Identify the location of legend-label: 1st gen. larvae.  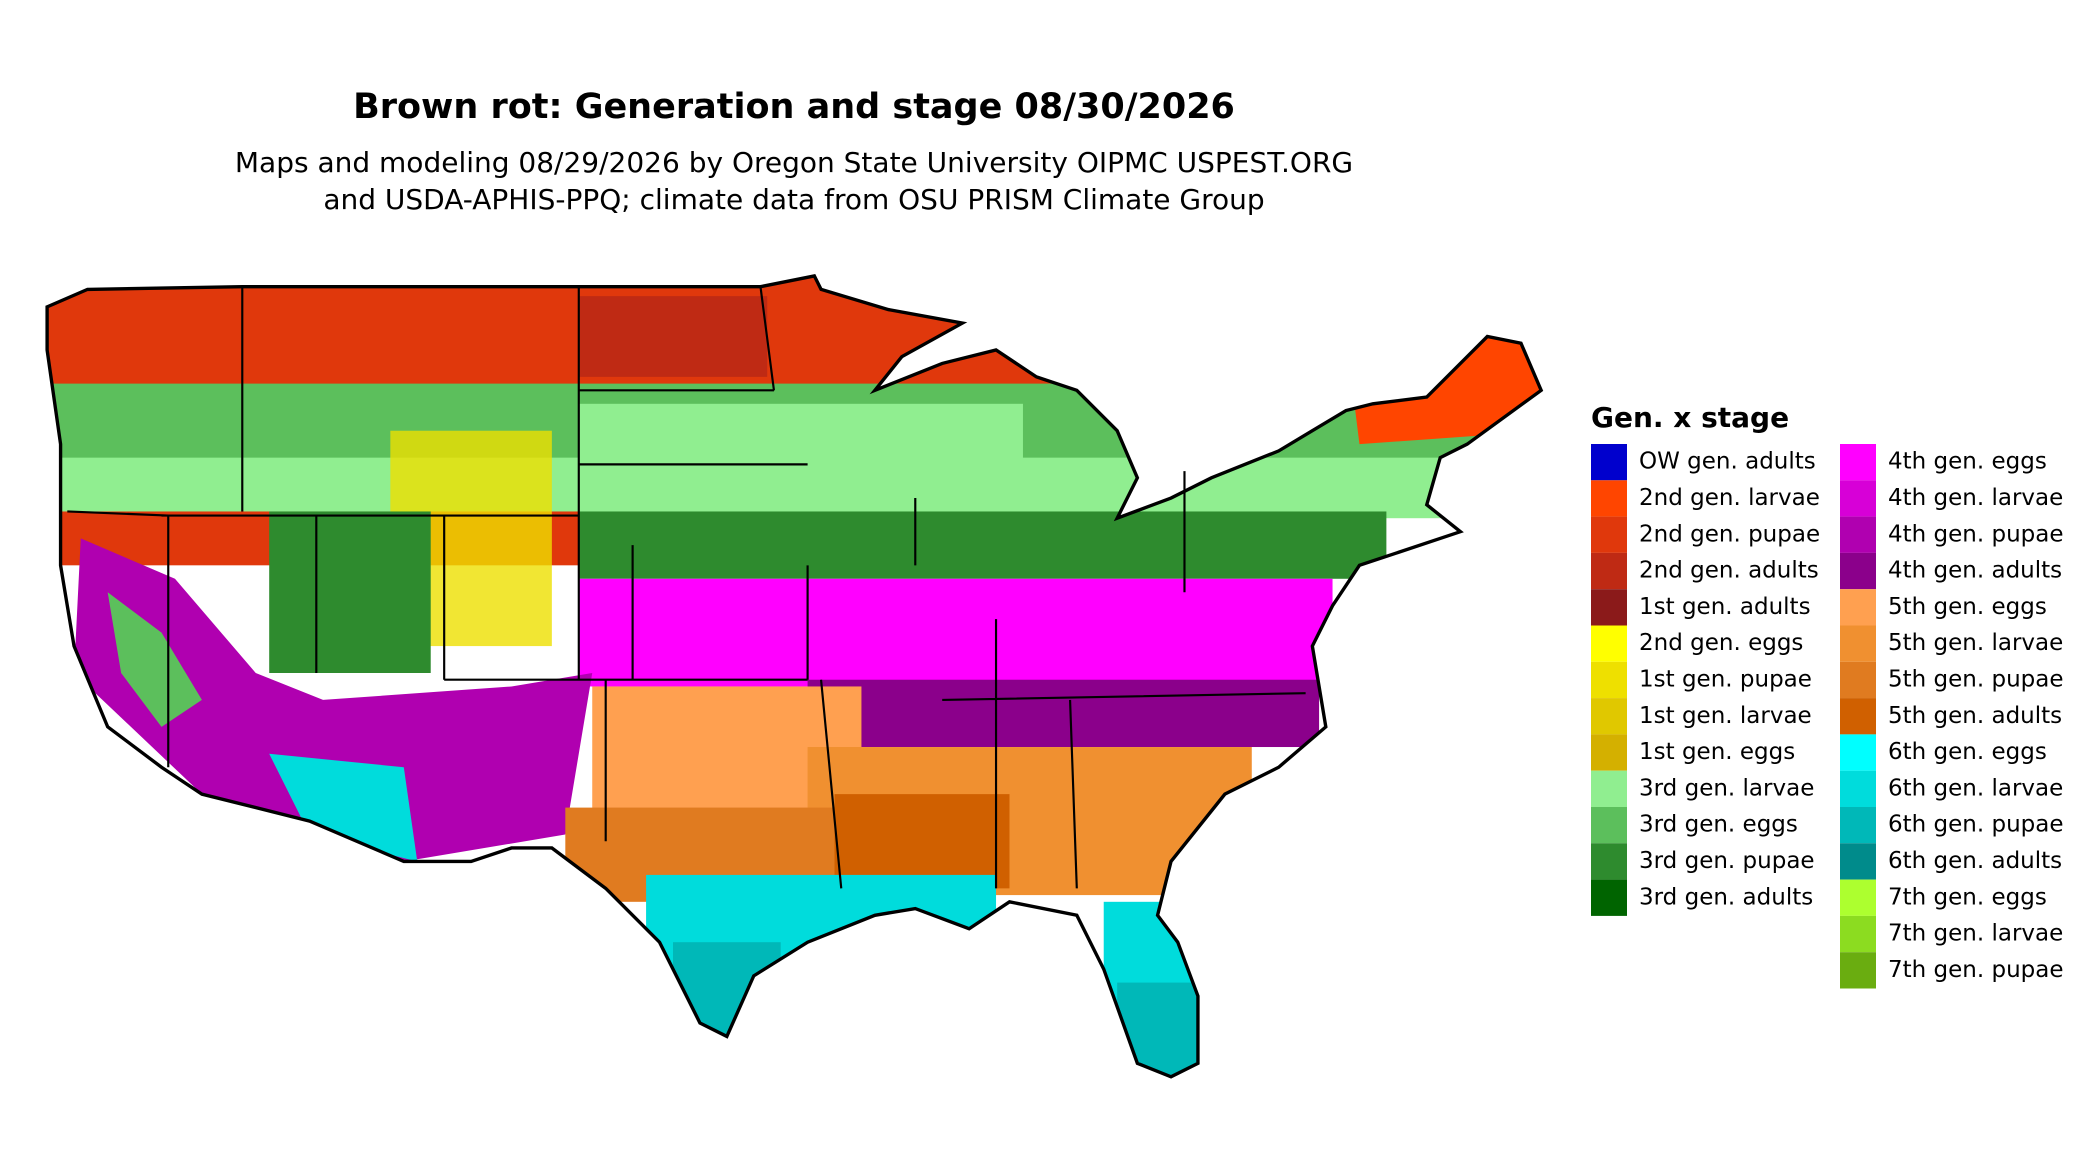
(1725, 716).